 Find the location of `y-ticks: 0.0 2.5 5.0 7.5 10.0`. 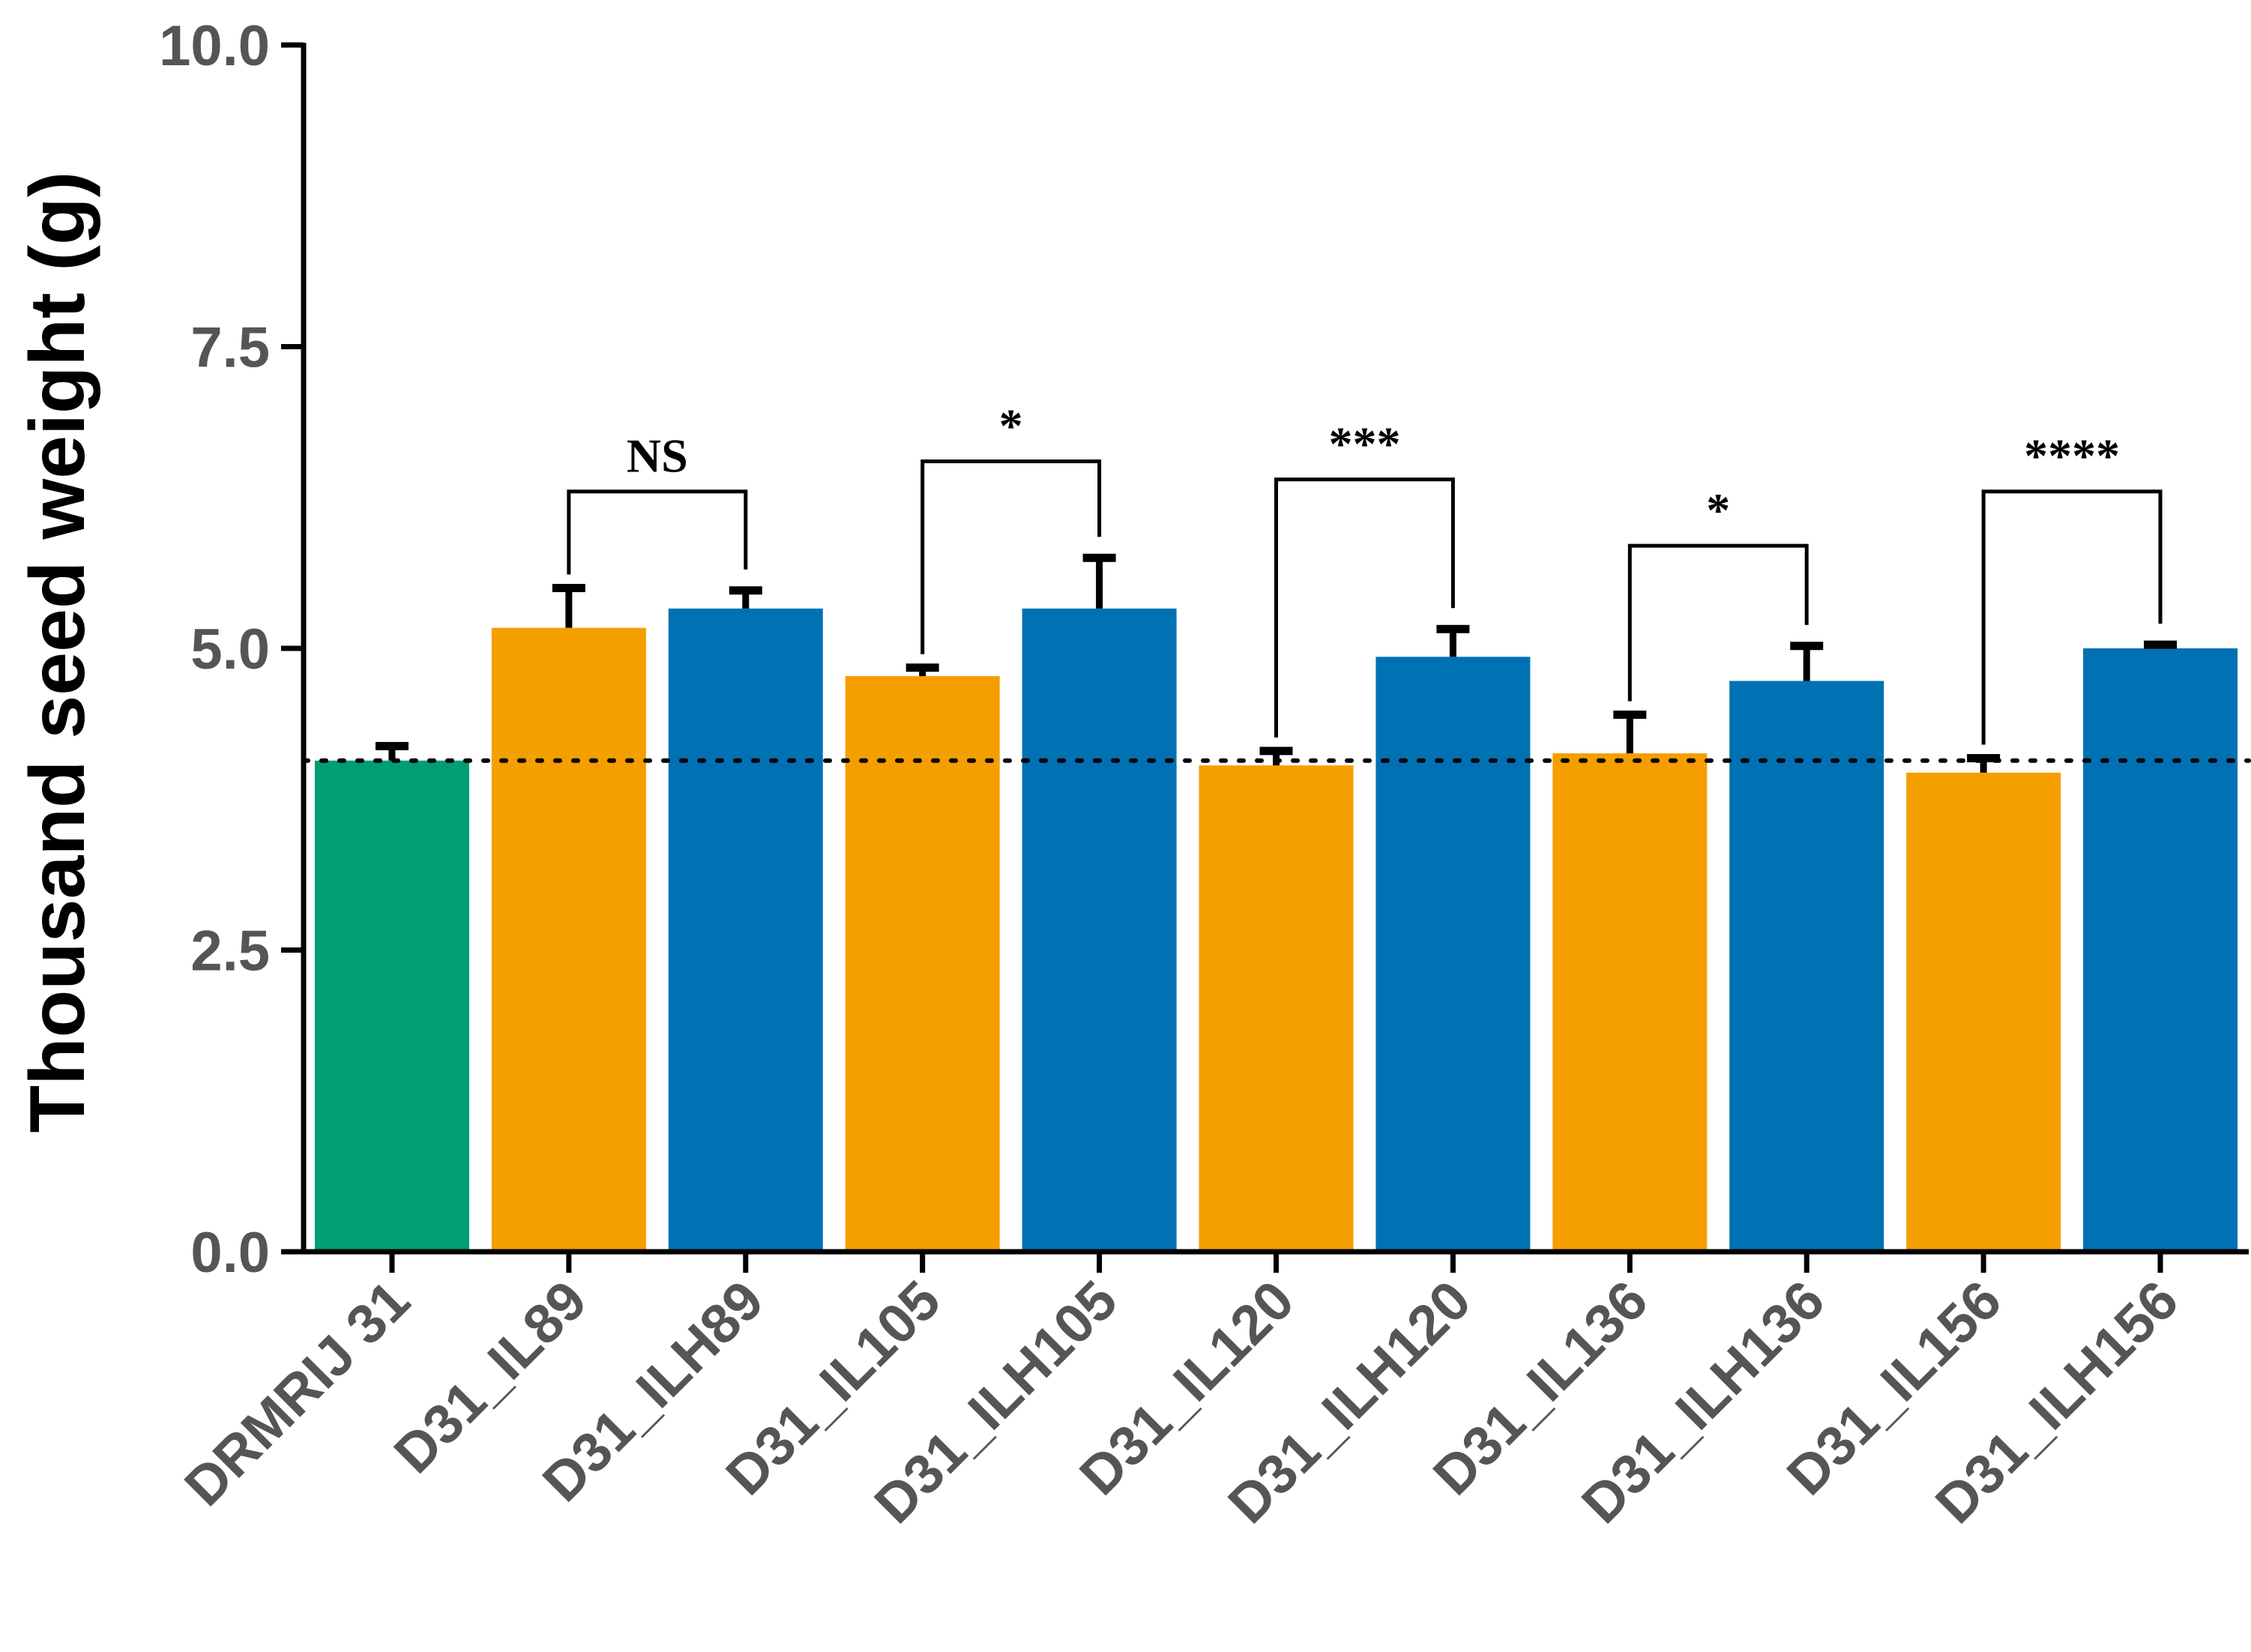

y-ticks: 0.0 2.5 5.0 7.5 10.0 is located at coordinates (232, 649).